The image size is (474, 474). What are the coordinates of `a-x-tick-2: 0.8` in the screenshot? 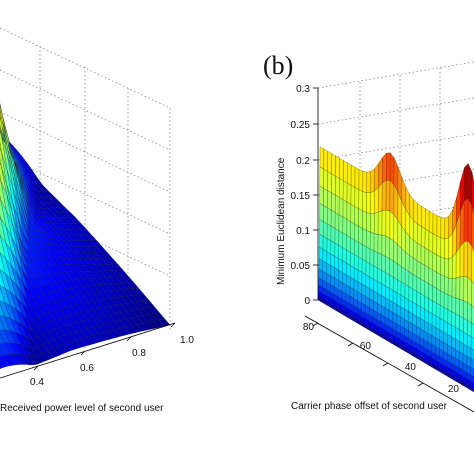 It's located at (139, 353).